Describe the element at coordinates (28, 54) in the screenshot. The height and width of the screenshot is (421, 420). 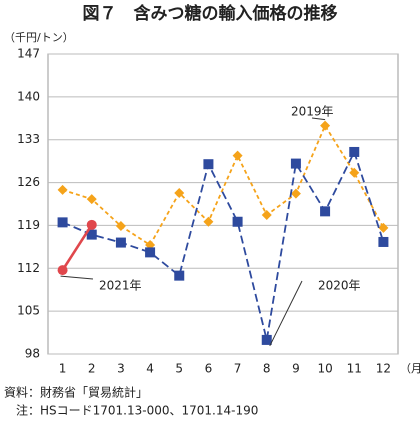
I see `y-tick-label: 147` at that location.